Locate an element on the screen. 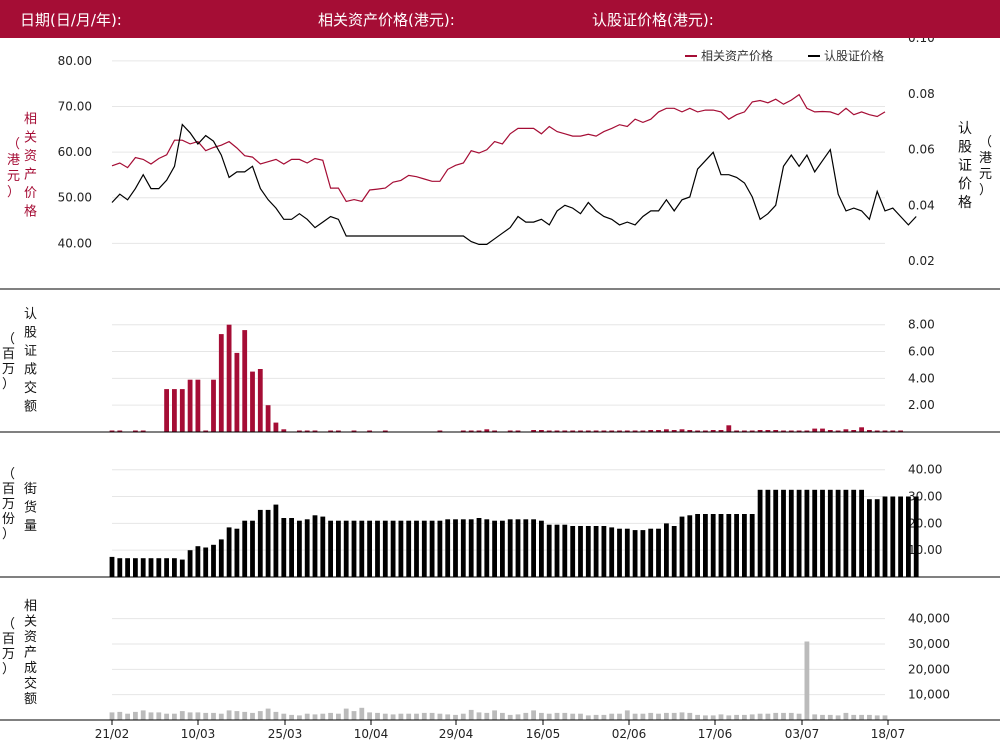  left-axis-label-char: 货 is located at coordinates (30, 508).